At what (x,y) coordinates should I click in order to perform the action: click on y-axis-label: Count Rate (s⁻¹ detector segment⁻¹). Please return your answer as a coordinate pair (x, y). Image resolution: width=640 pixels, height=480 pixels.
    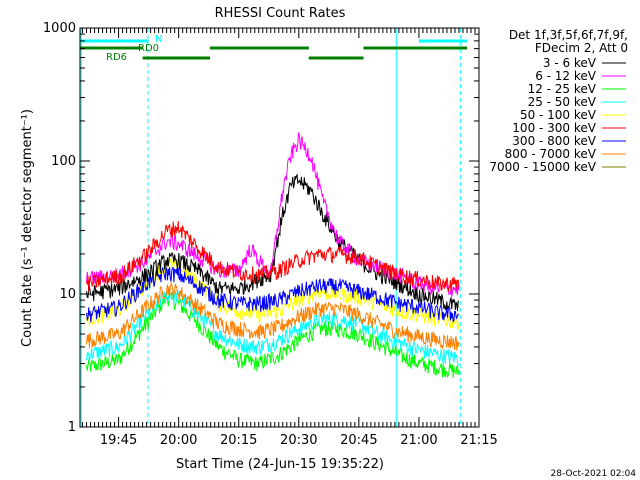
    Looking at the image, I should click on (27, 228).